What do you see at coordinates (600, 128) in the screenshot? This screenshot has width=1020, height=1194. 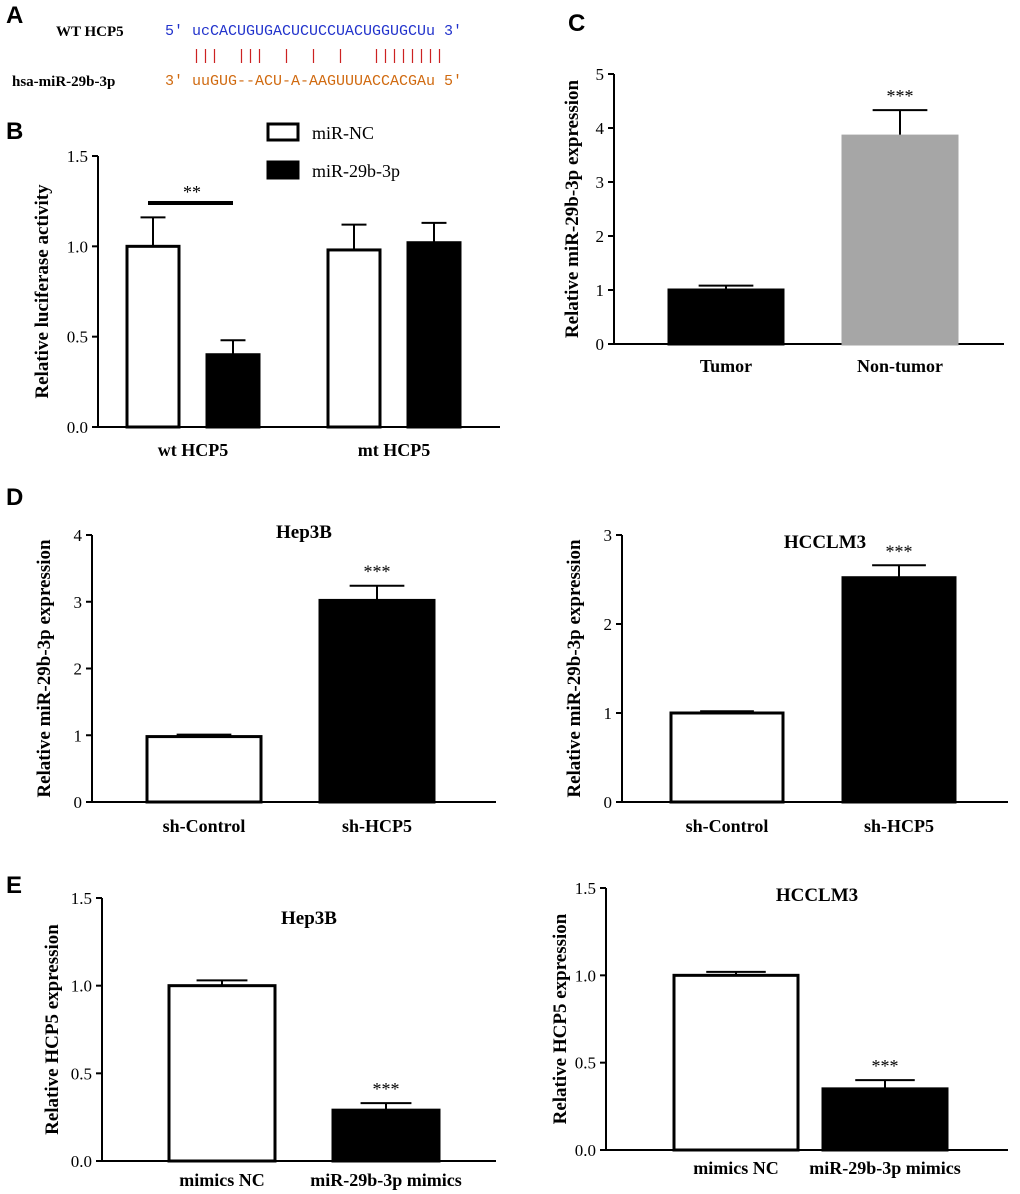 I see `chart-c-y-tick-label: 4` at bounding box center [600, 128].